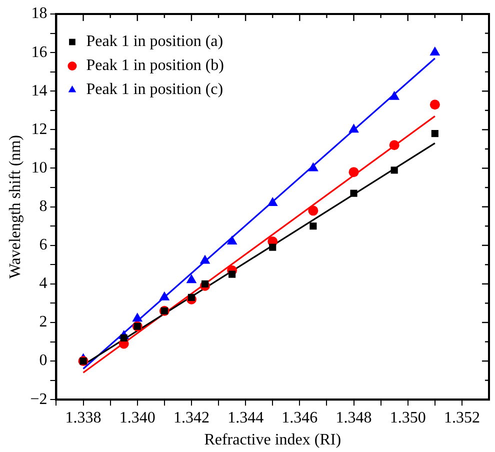  I want to click on x-axis-title: Refractive index (RI), so click(273, 440).